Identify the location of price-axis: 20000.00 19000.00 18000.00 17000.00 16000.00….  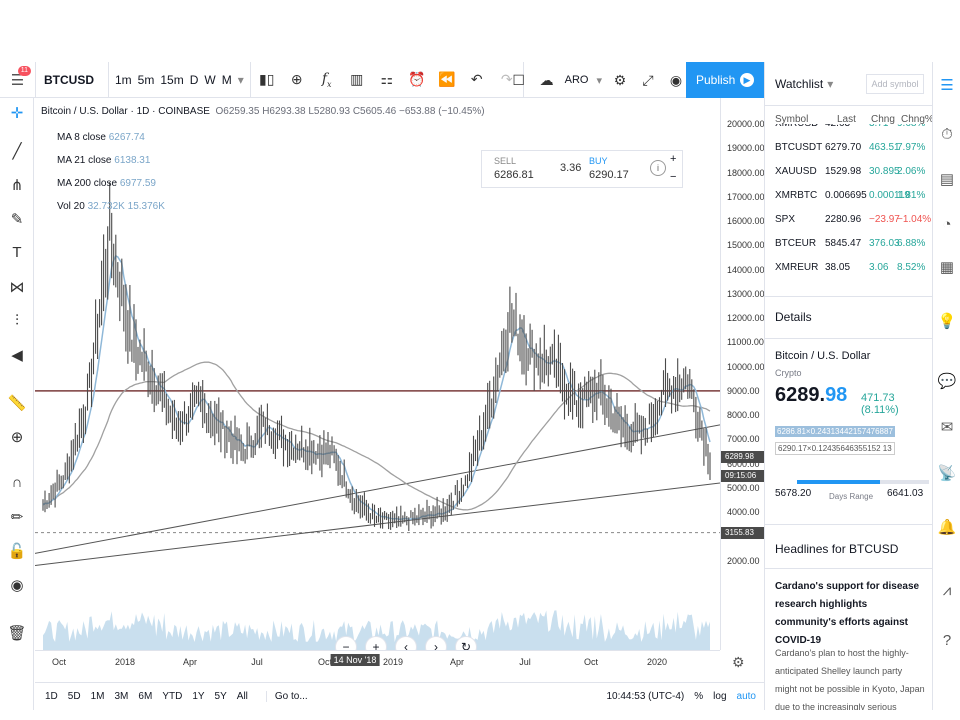
(742, 374).